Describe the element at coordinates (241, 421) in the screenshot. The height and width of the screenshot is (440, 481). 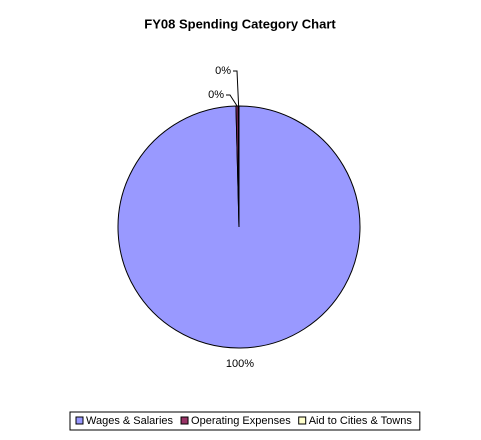
I see `legend-label: Operating Expenses` at that location.